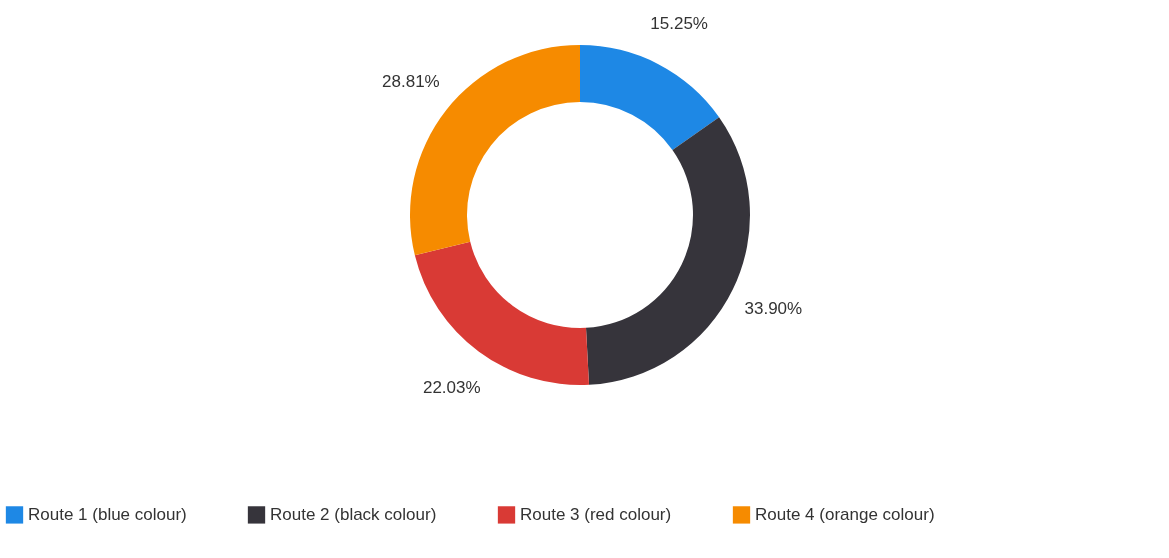 This screenshot has height=558, width=1169. What do you see at coordinates (773, 309) in the screenshot?
I see `data-label: 33.90%` at bounding box center [773, 309].